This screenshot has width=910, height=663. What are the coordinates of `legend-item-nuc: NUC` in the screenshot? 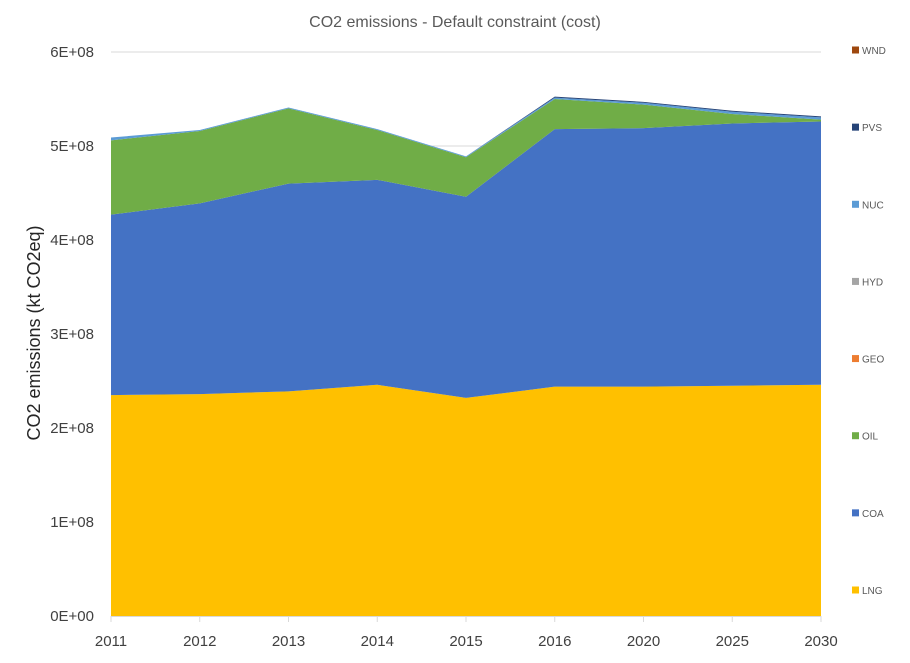 It's located at (868, 205).